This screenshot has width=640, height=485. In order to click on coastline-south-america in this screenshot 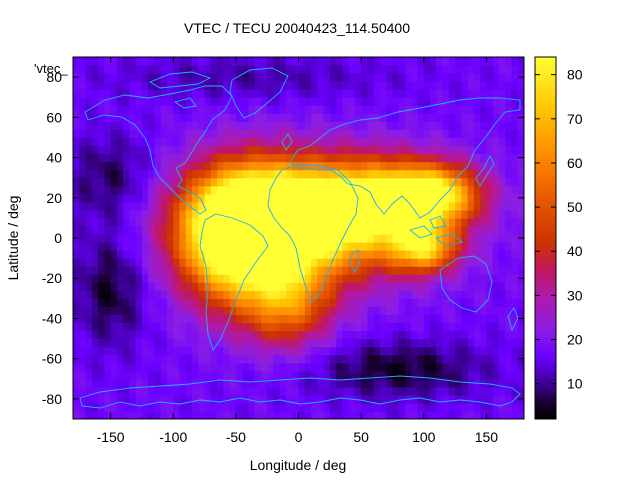, I will do `click(234, 282)`.